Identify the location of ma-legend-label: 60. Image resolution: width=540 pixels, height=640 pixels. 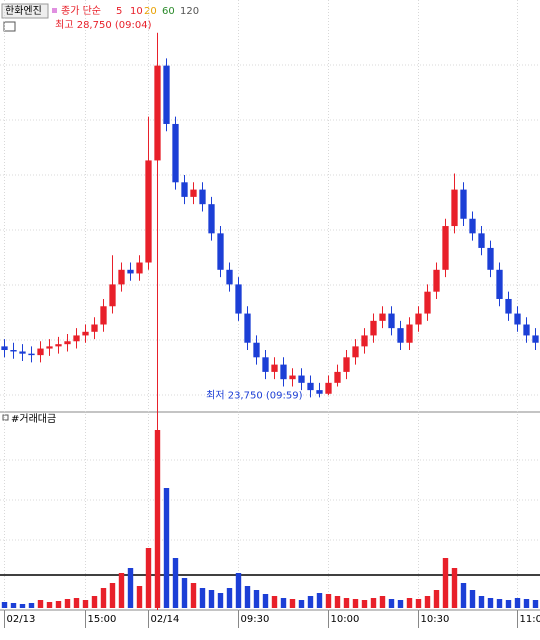
(168, 11).